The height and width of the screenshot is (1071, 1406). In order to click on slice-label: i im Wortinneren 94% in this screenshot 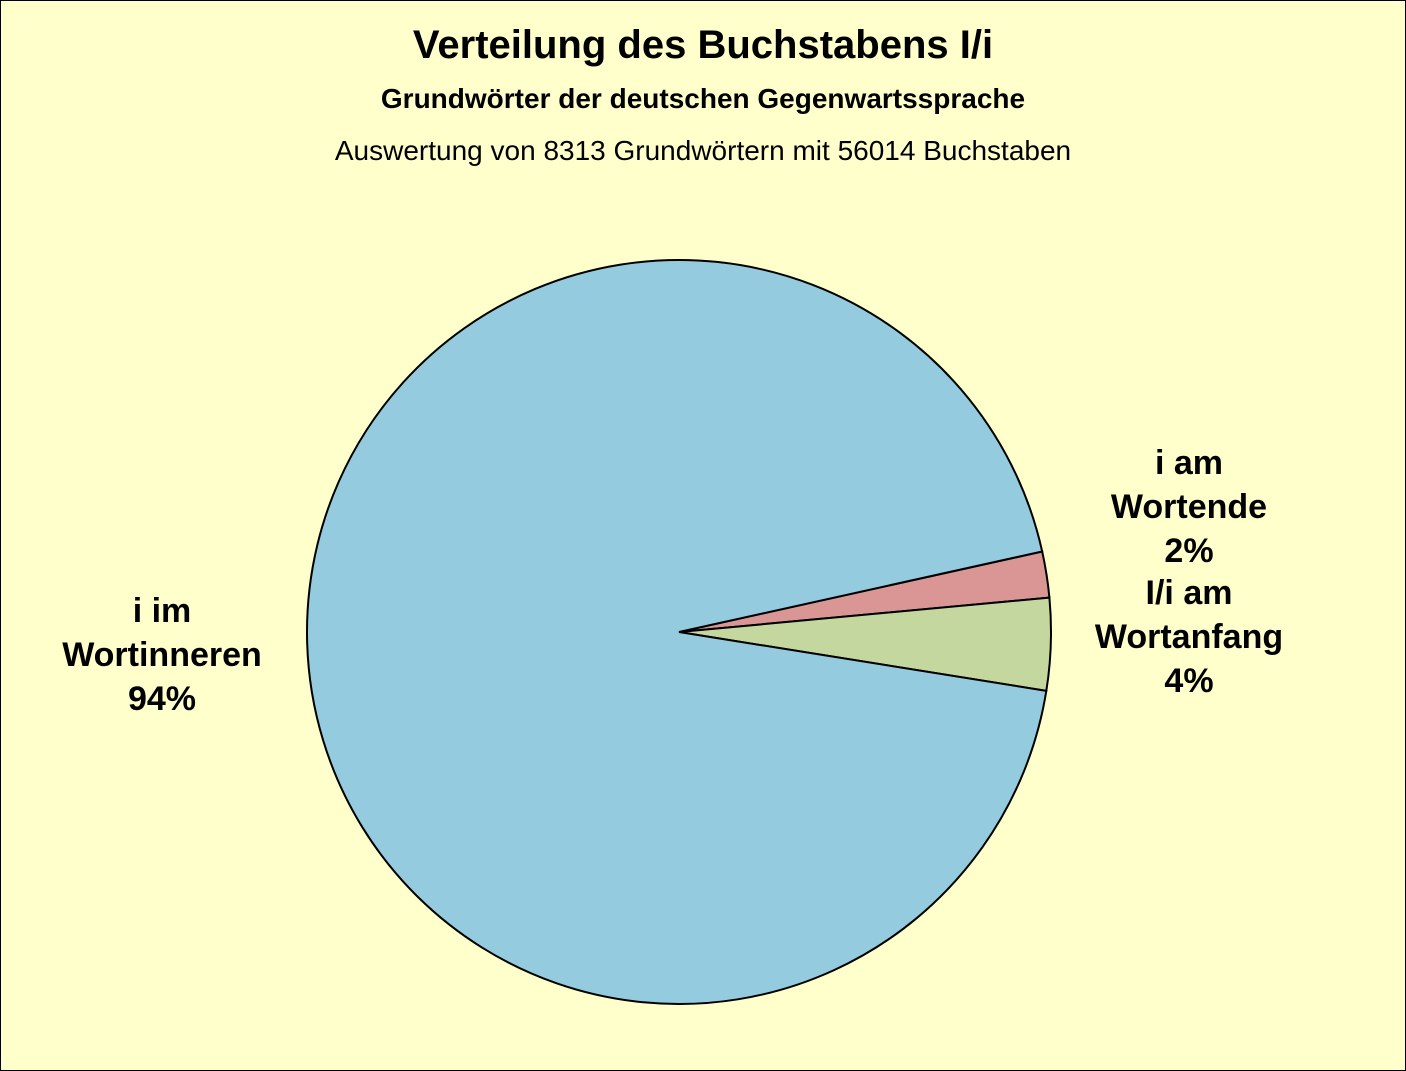, I will do `click(162, 655)`.